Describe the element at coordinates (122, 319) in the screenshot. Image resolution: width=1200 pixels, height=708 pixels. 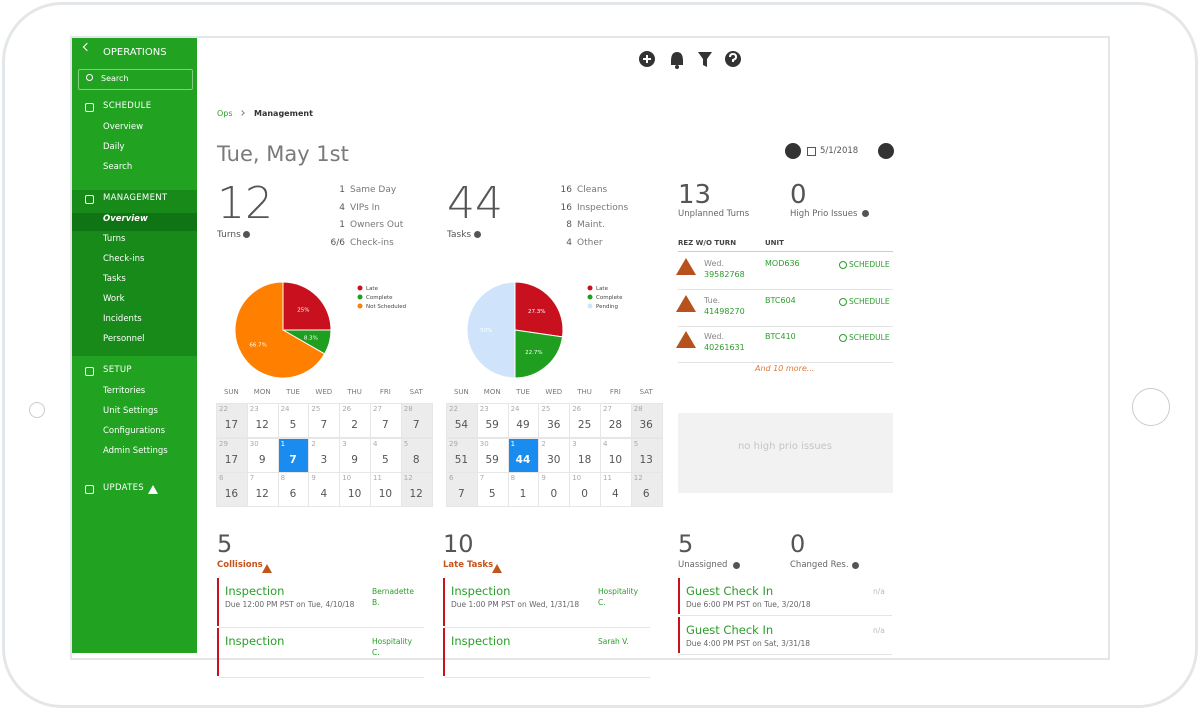
I see `nav-item: Incidents` at that location.